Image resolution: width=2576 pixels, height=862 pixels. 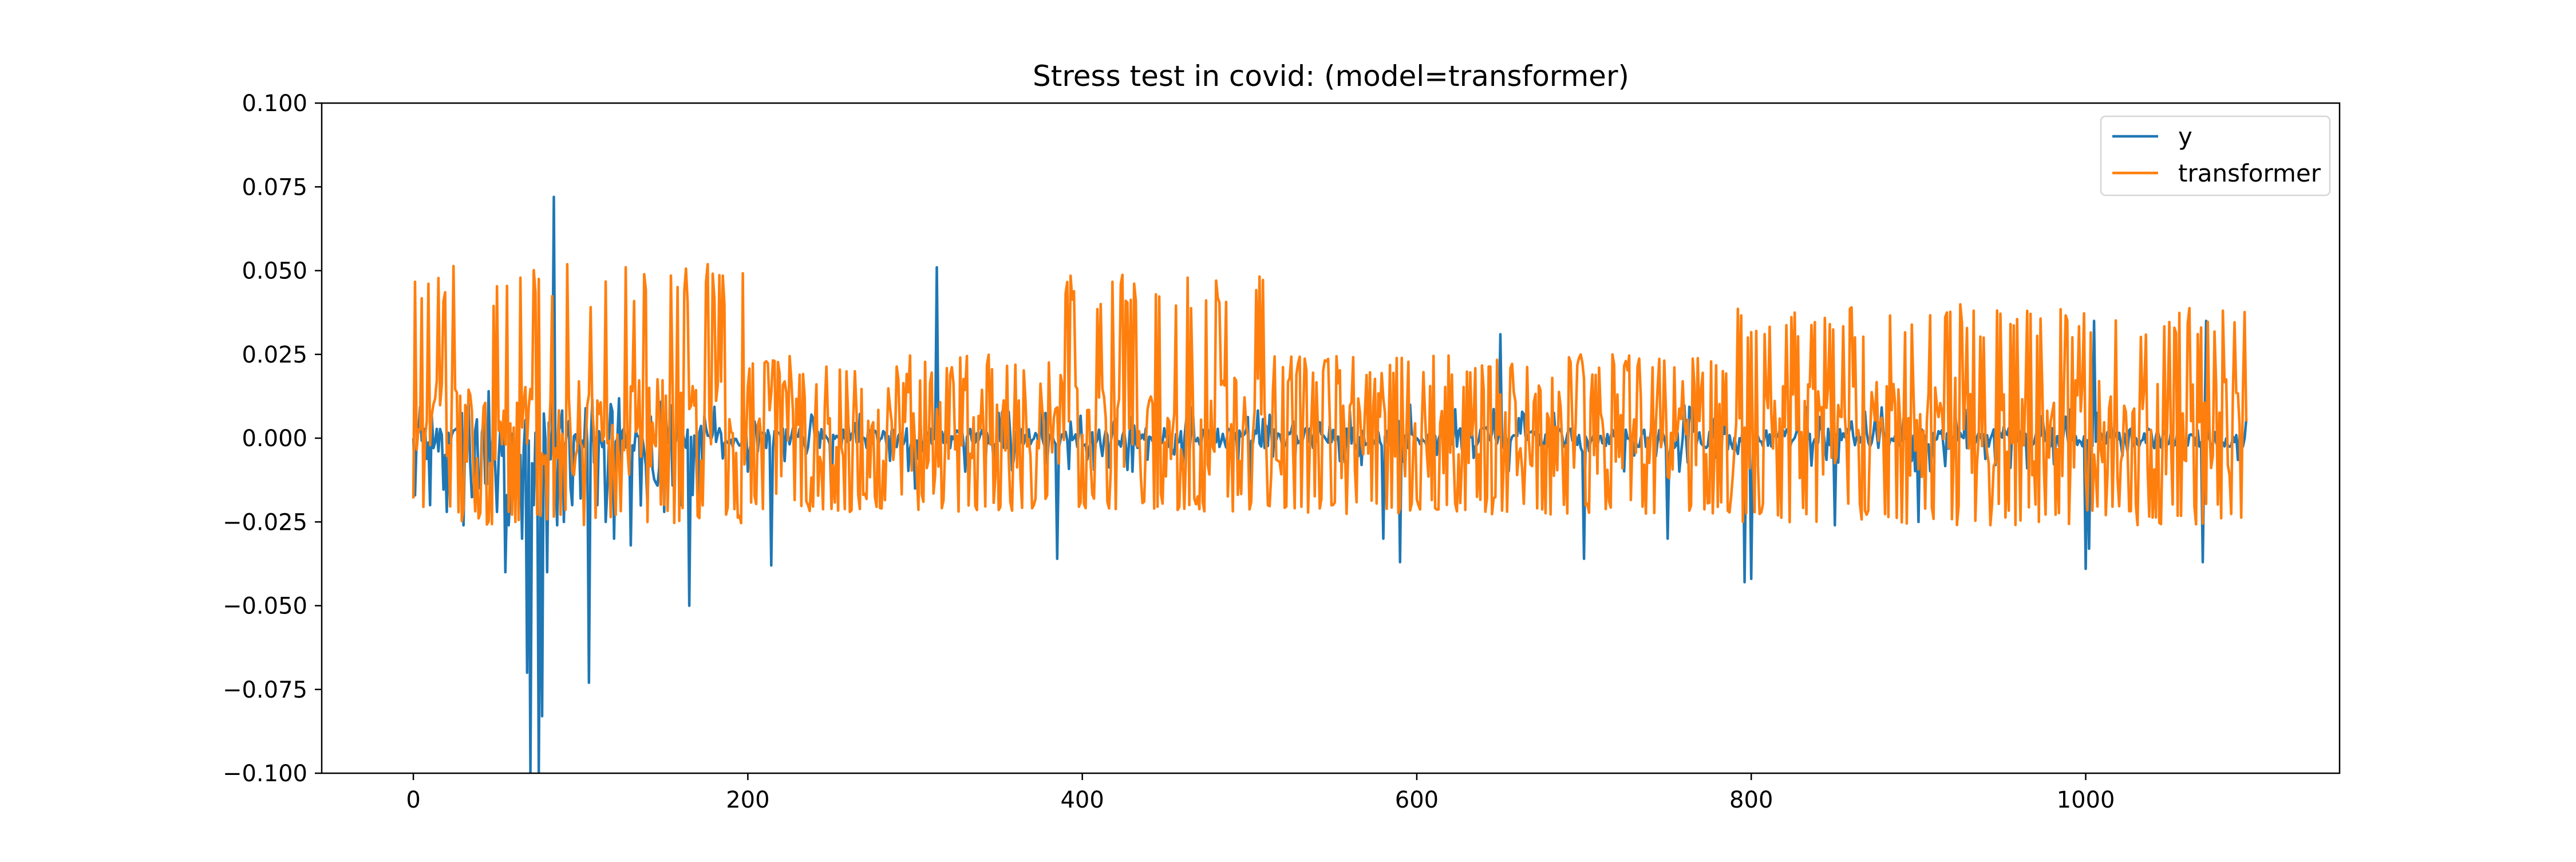 I want to click on x-axis: 0 200 400 600 800 1000, so click(x=1260, y=793).